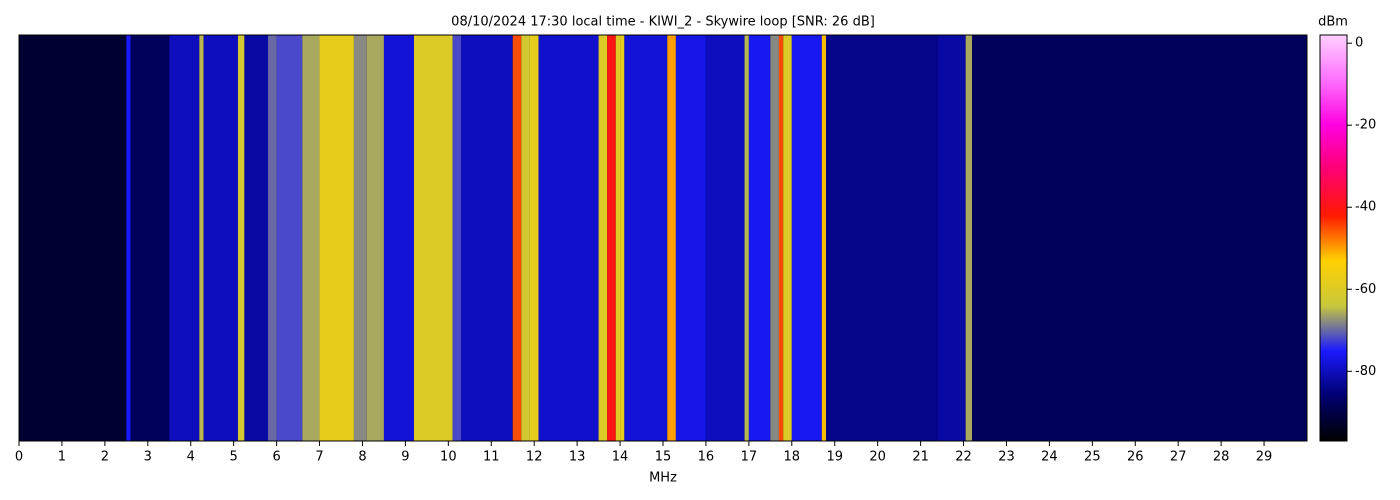  I want to click on x-tick-label: 23, so click(1006, 457).